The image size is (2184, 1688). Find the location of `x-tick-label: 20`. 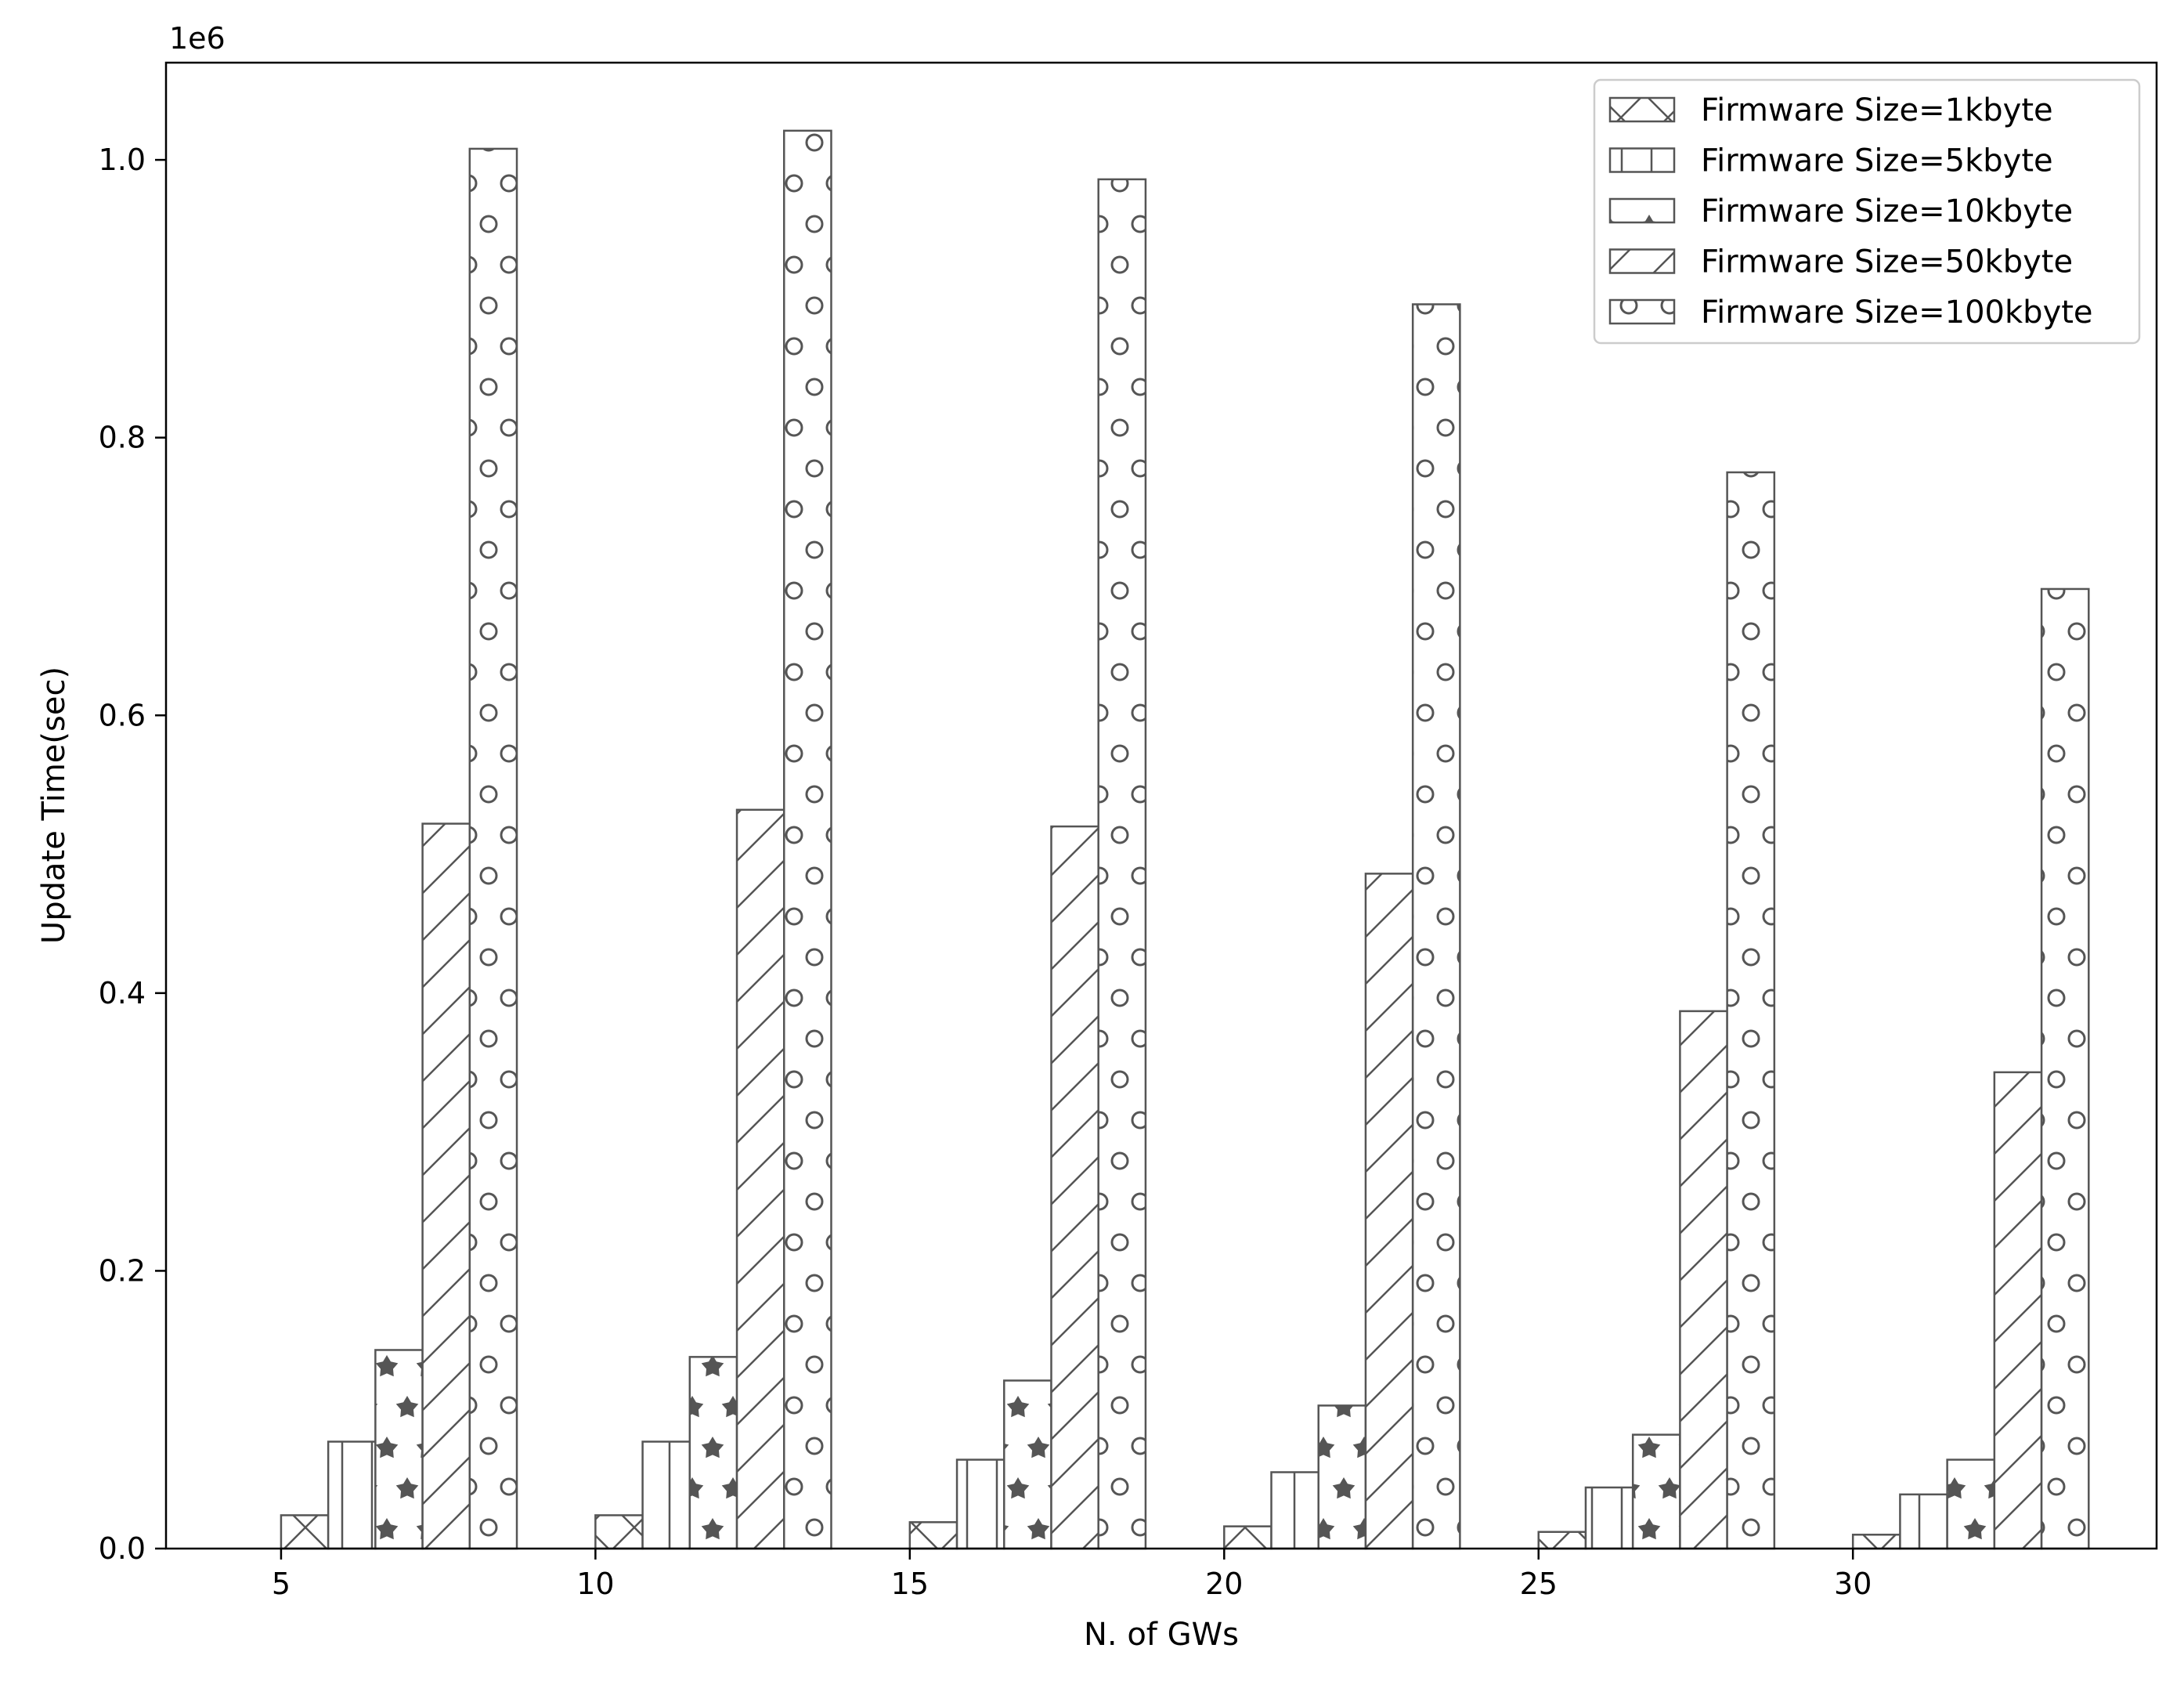

x-tick-label: 20 is located at coordinates (1224, 1584).